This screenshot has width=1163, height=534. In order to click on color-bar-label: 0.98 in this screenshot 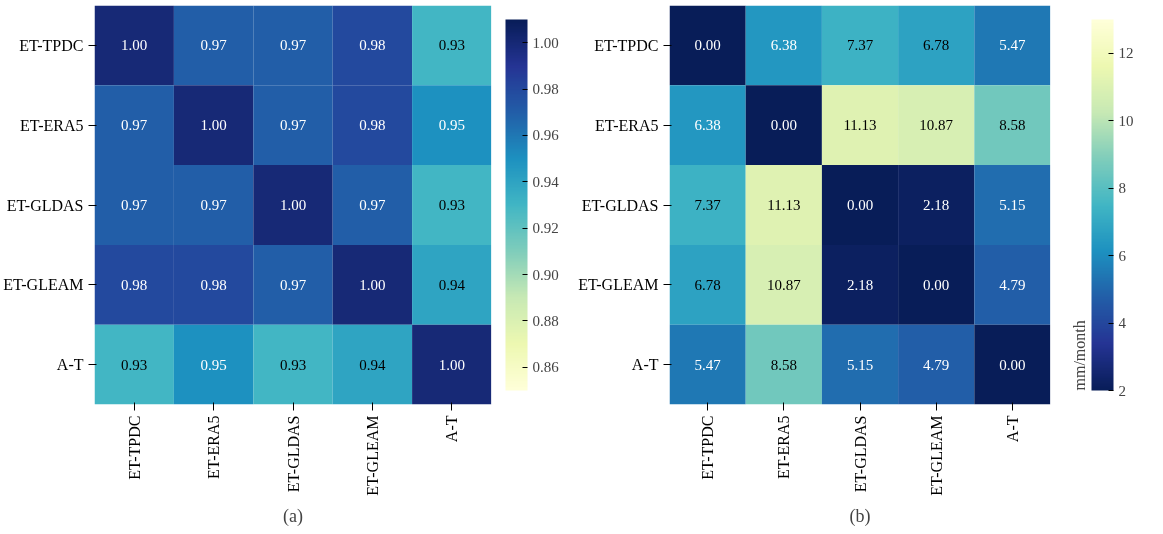, I will do `click(545, 89)`.